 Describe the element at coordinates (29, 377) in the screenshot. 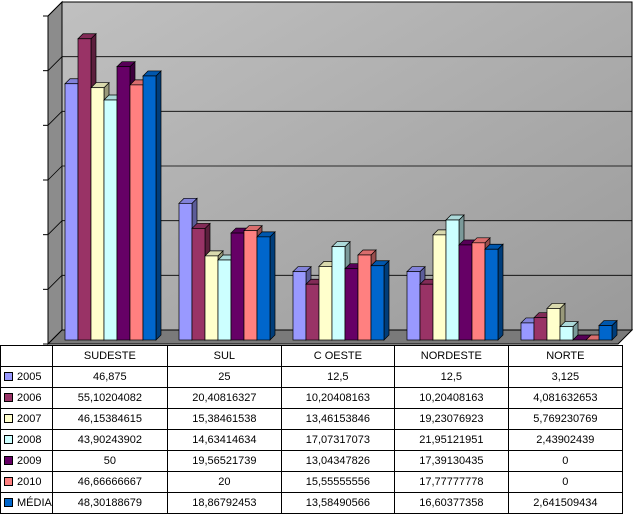

I see `legend-label: 2005` at that location.